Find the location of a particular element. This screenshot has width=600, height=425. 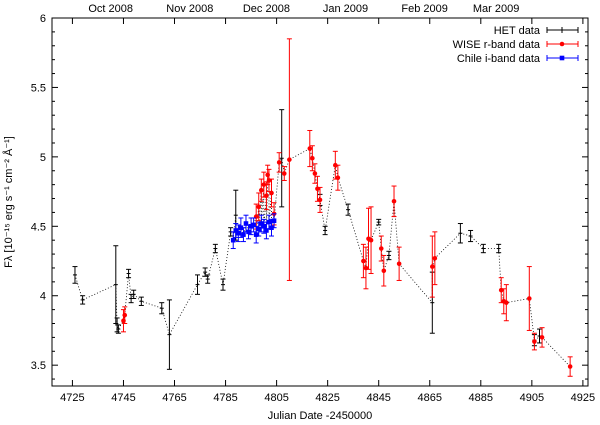

y-tick-label: 4 is located at coordinates (43, 297).